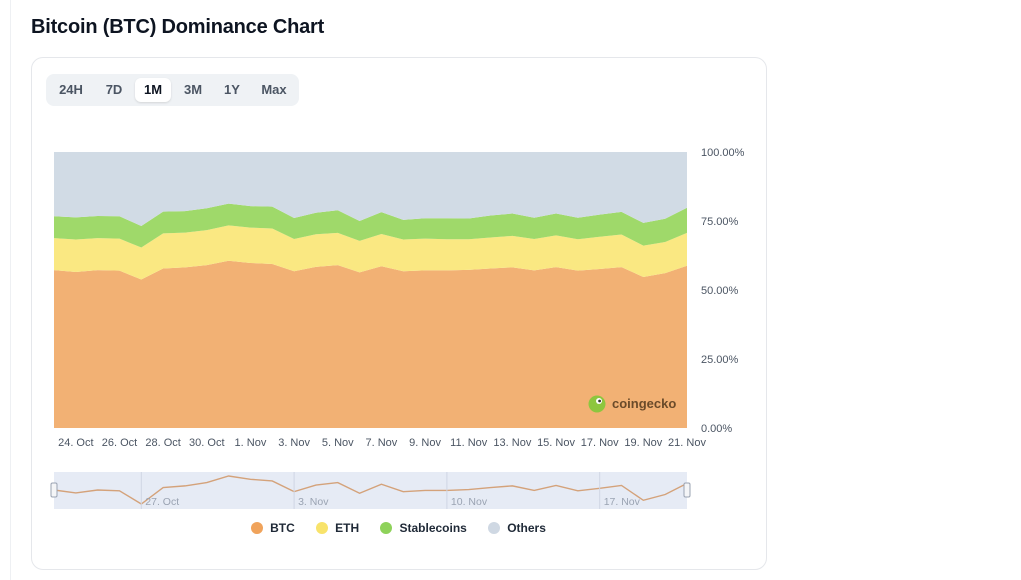  What do you see at coordinates (119, 443) in the screenshot?
I see `x-tick-label: 26. Oct` at bounding box center [119, 443].